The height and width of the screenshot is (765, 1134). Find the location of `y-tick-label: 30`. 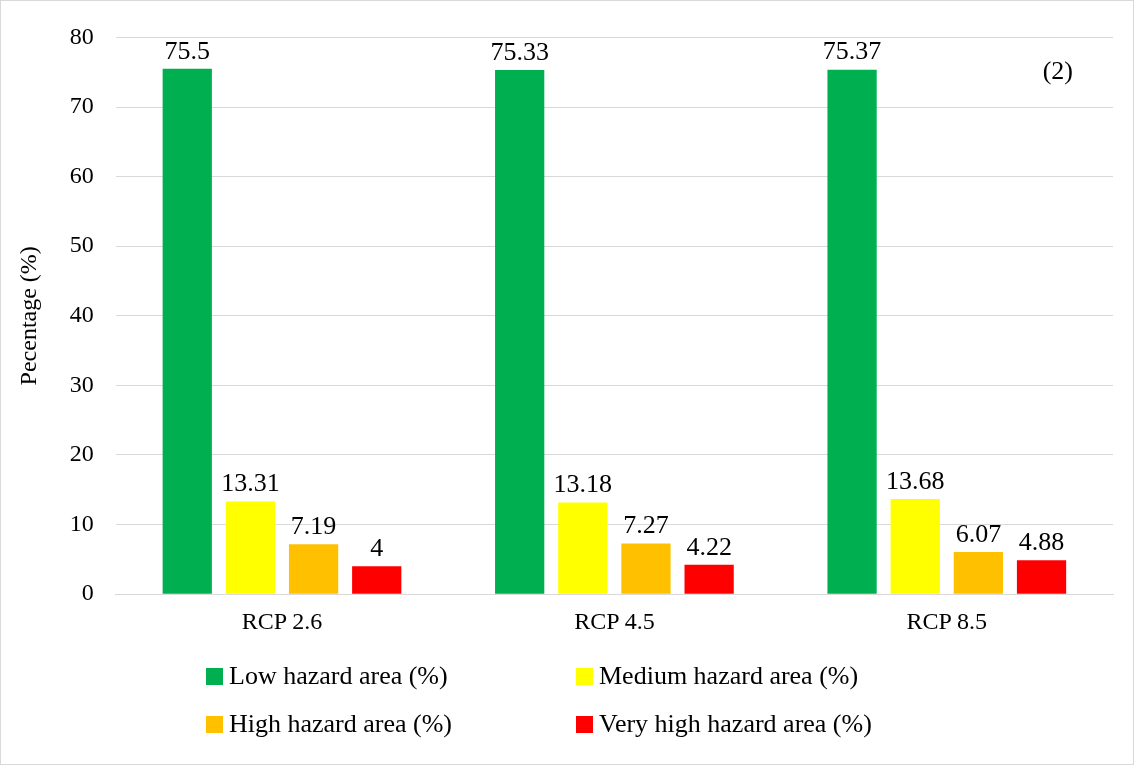

y-tick-label: 30 is located at coordinates (81, 383).